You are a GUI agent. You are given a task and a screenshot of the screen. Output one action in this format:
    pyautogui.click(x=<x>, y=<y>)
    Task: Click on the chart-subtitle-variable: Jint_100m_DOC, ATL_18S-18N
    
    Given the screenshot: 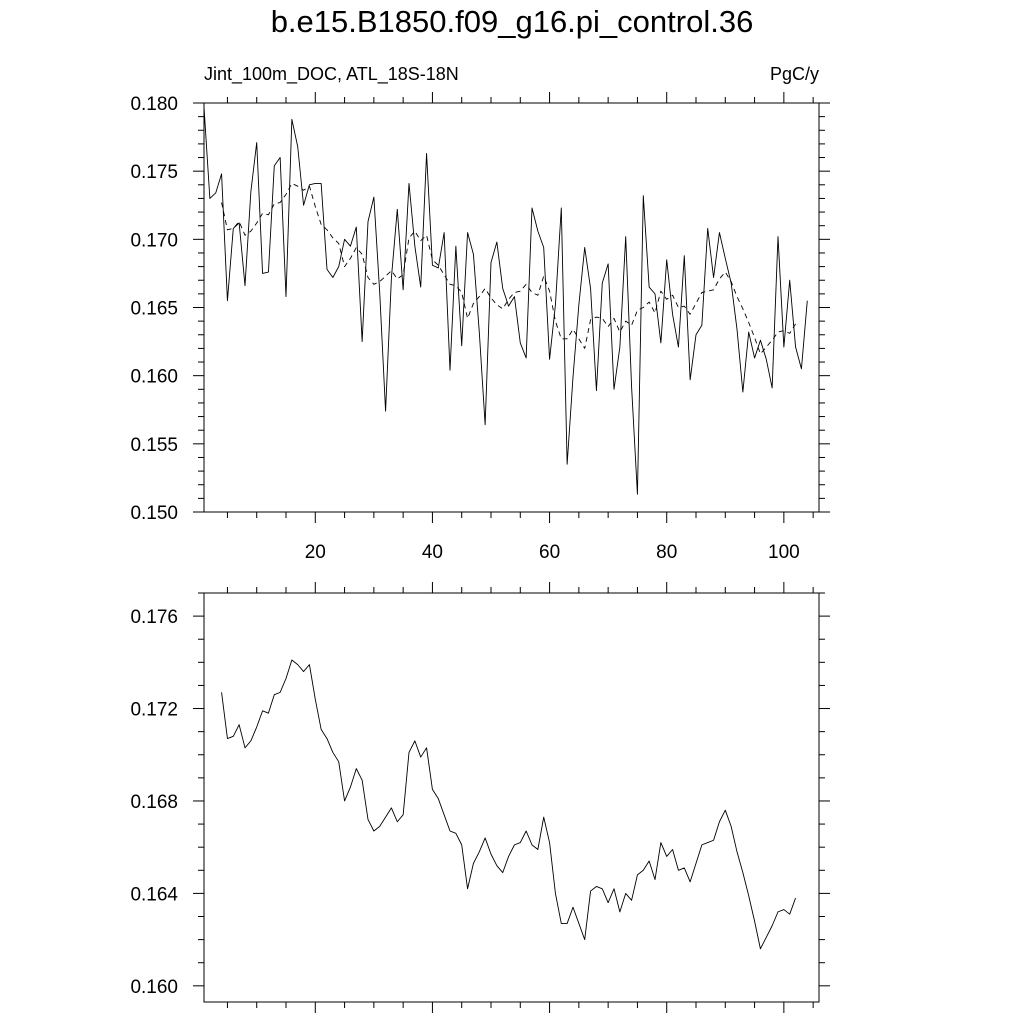 What is the action you would take?
    pyautogui.click(x=331, y=74)
    